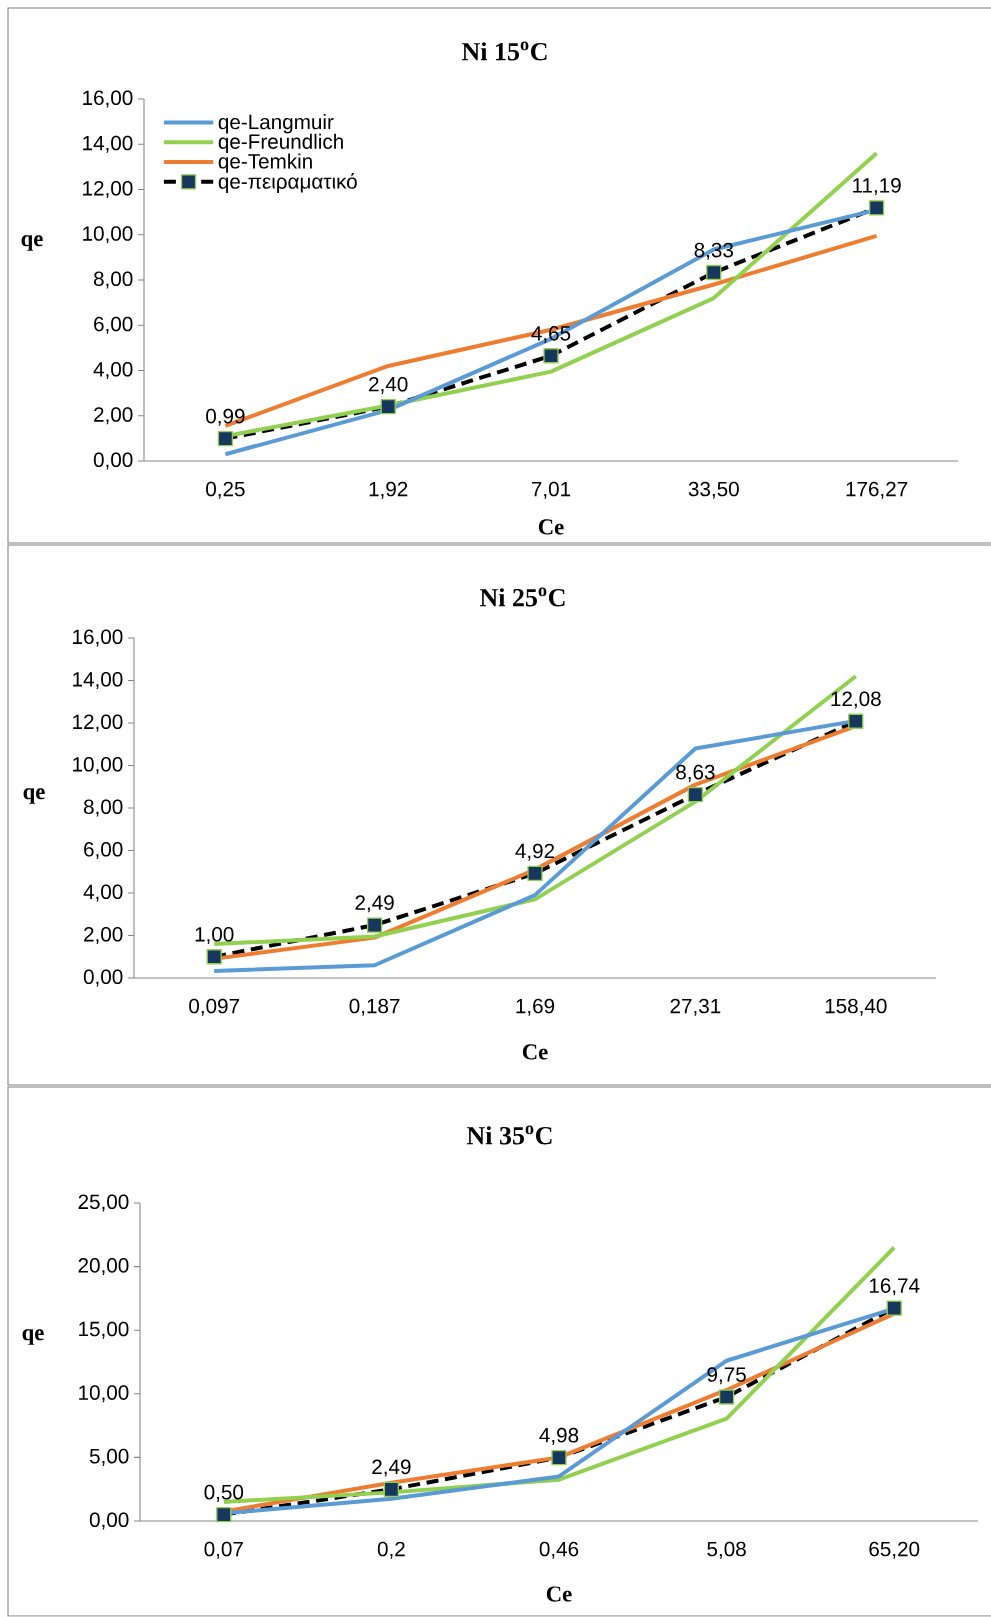 The width and height of the screenshot is (991, 1617). What do you see at coordinates (214, 1007) in the screenshot?
I see `x-tick-label: 0,097` at bounding box center [214, 1007].